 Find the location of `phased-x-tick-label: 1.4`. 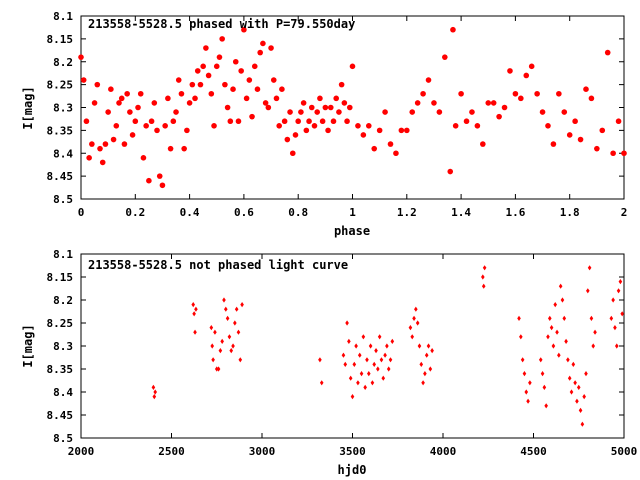

phased-x-tick-label: 1.4 is located at coordinates (461, 212).